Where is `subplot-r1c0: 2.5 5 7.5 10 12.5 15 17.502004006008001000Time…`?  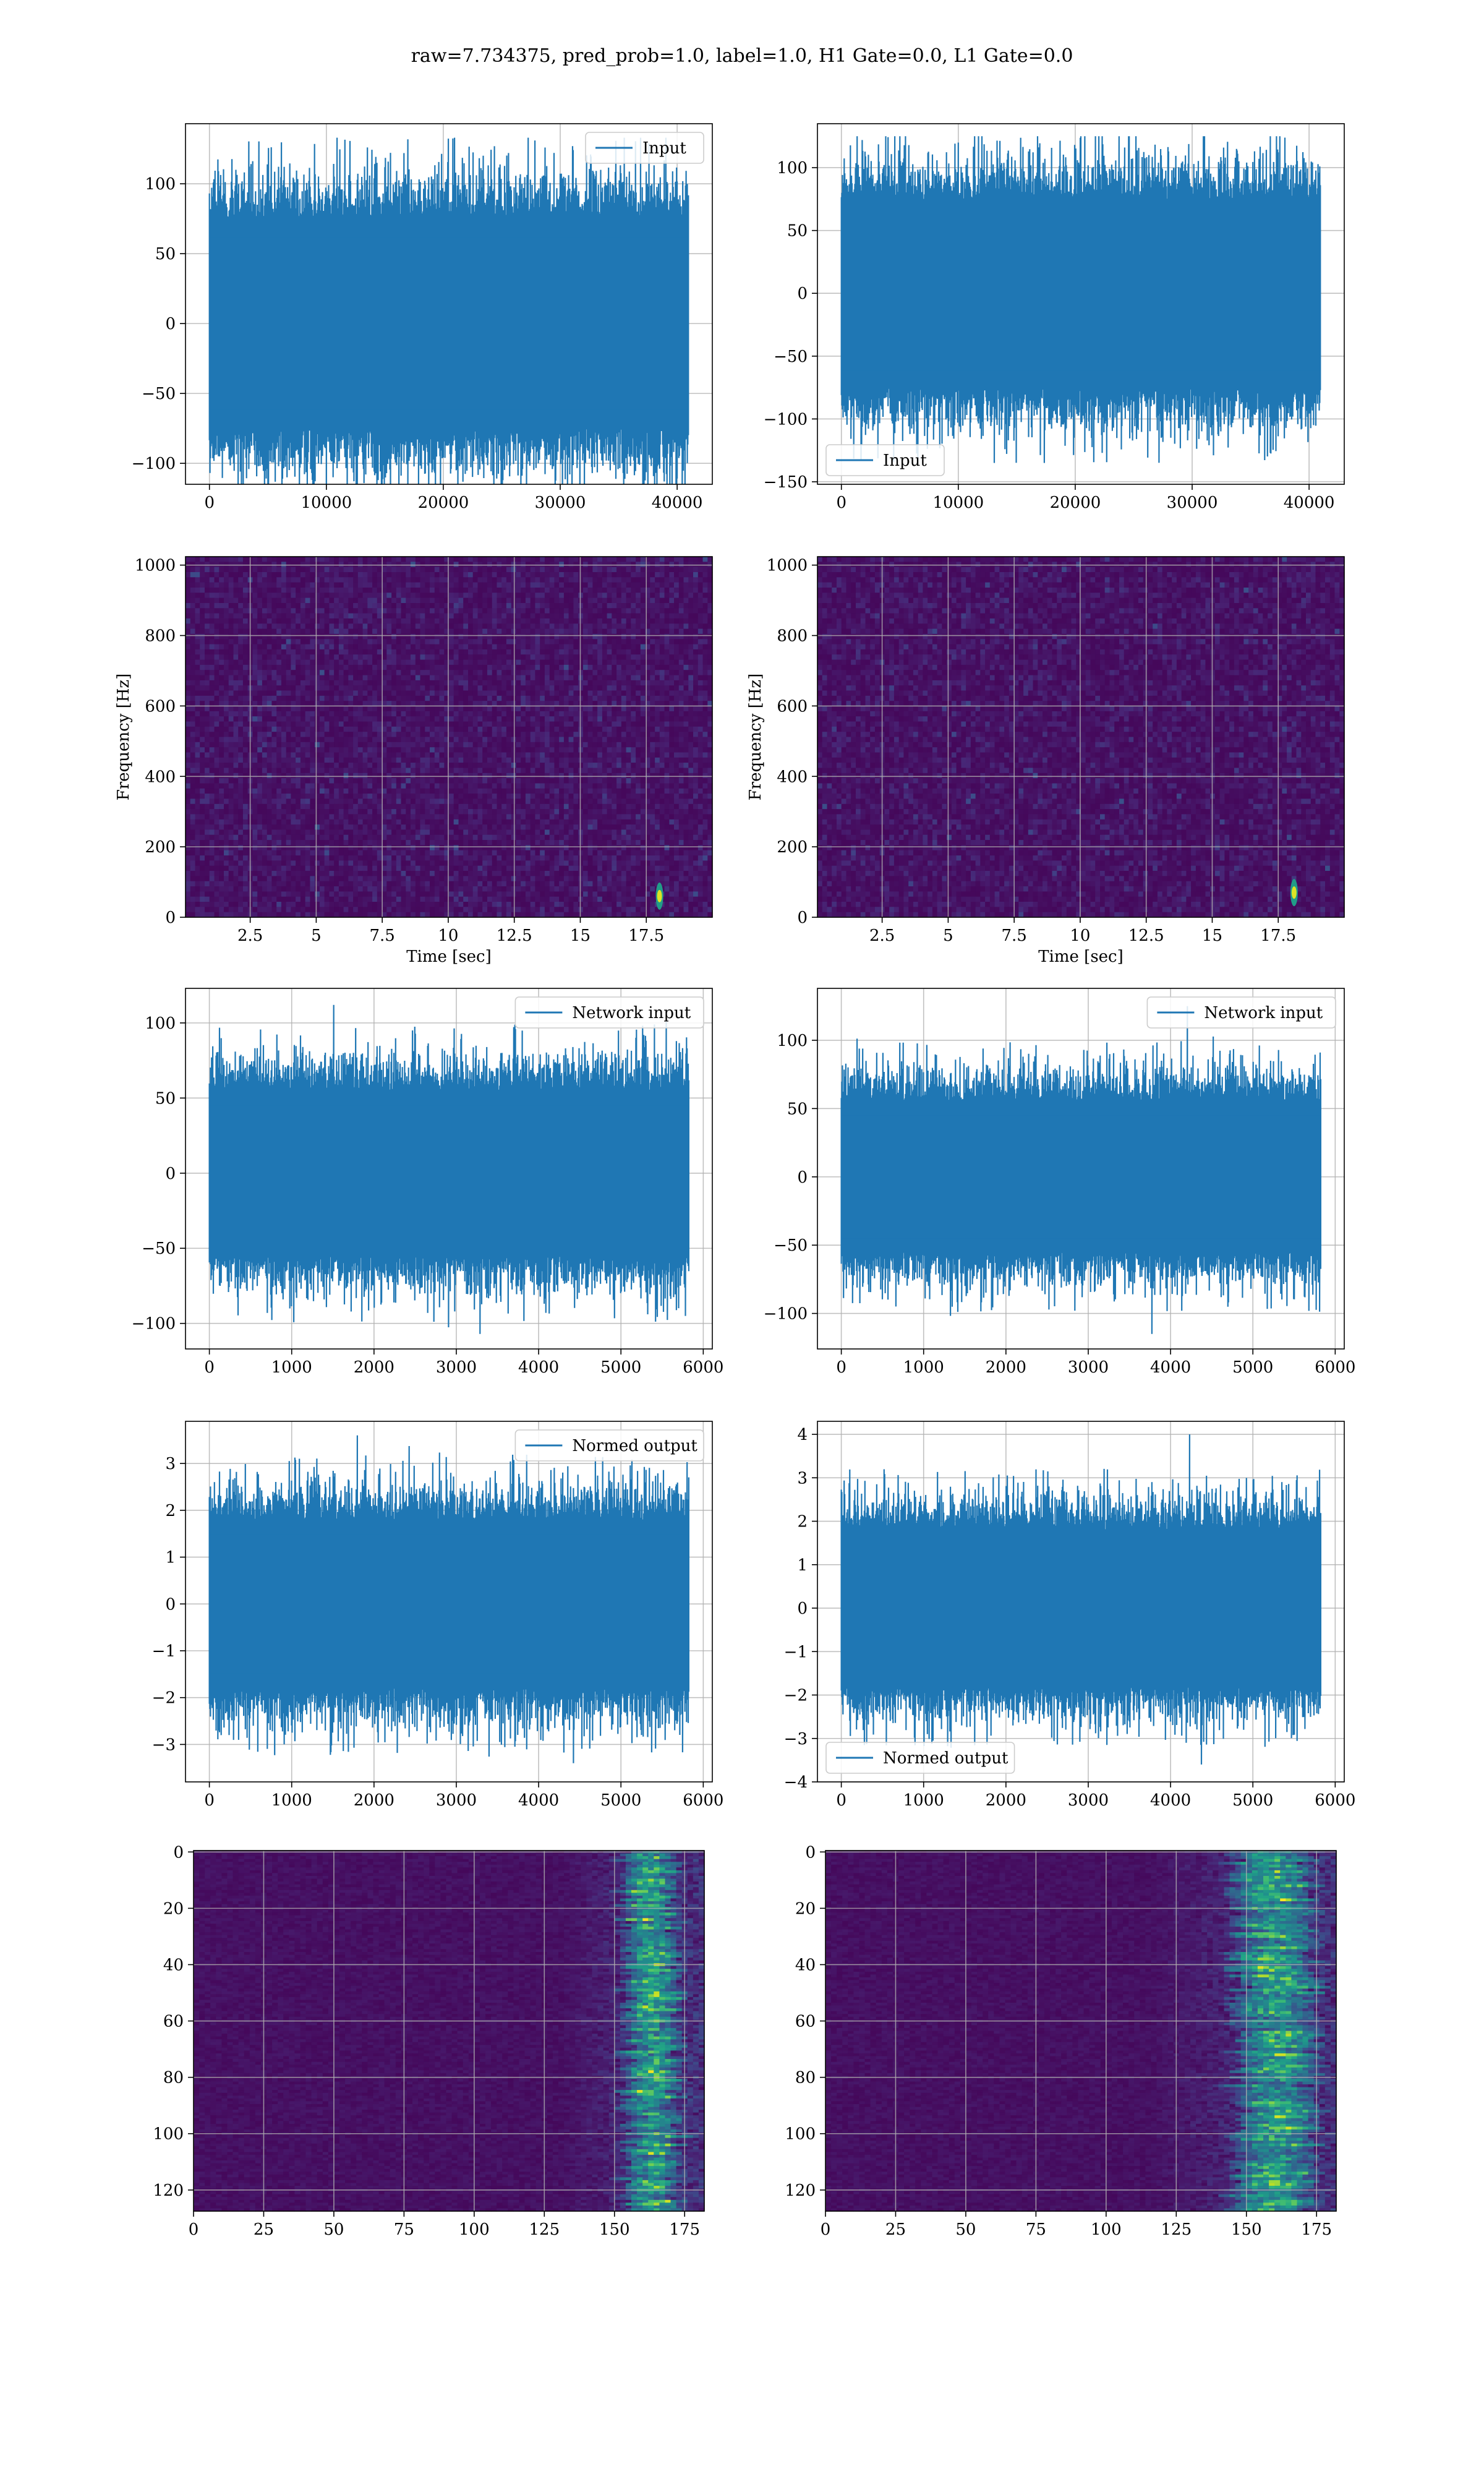
subplot-r1c0: 2.5 5 7.5 10 12.5 15 17.502004006008001000Time… is located at coordinates (413, 761).